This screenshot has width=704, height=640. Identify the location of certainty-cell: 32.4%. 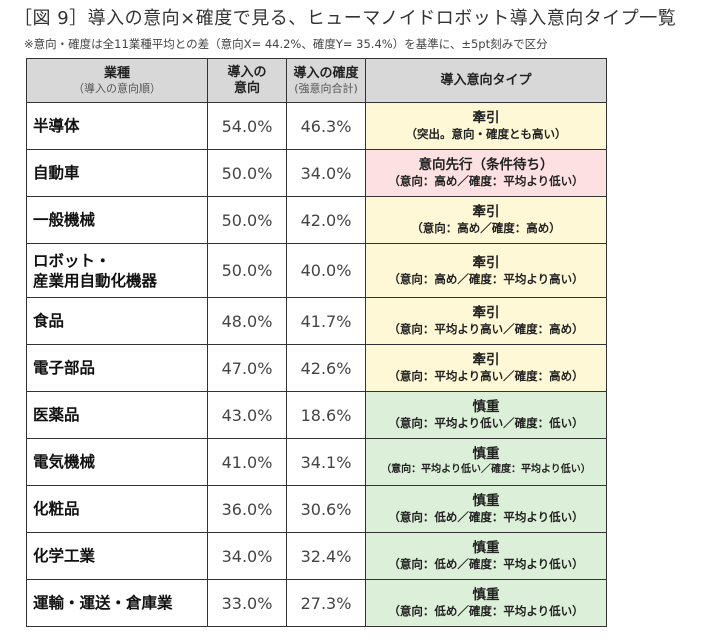
(326, 556).